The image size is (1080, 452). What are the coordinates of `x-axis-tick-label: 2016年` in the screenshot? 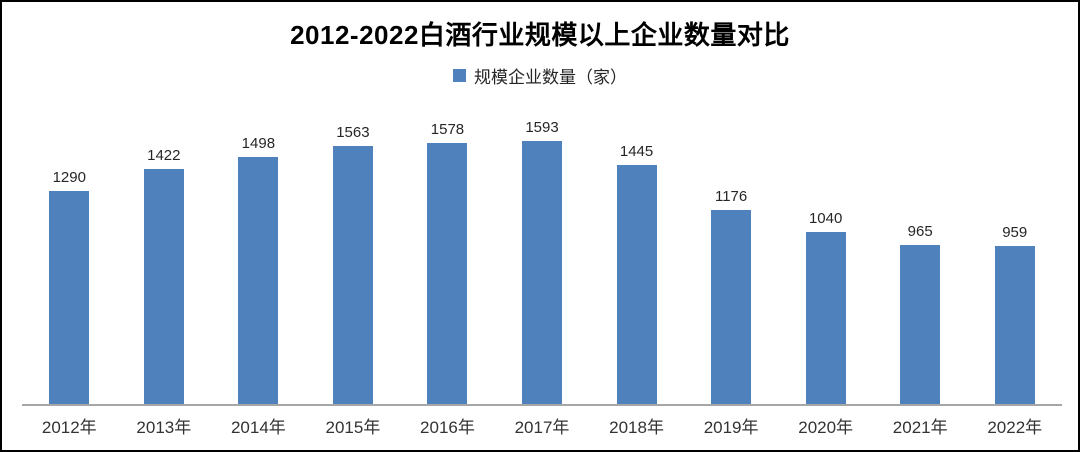 It's located at (447, 427).